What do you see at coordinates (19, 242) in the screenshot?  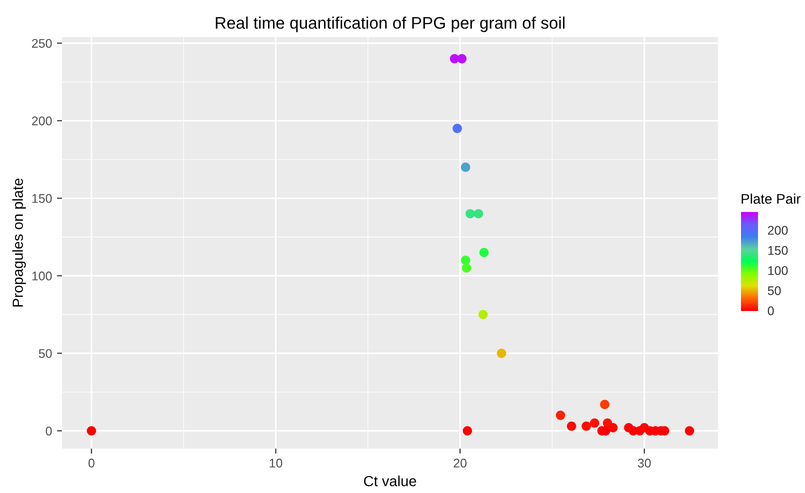 I see `y-axis-title: Propagules on plate` at bounding box center [19, 242].